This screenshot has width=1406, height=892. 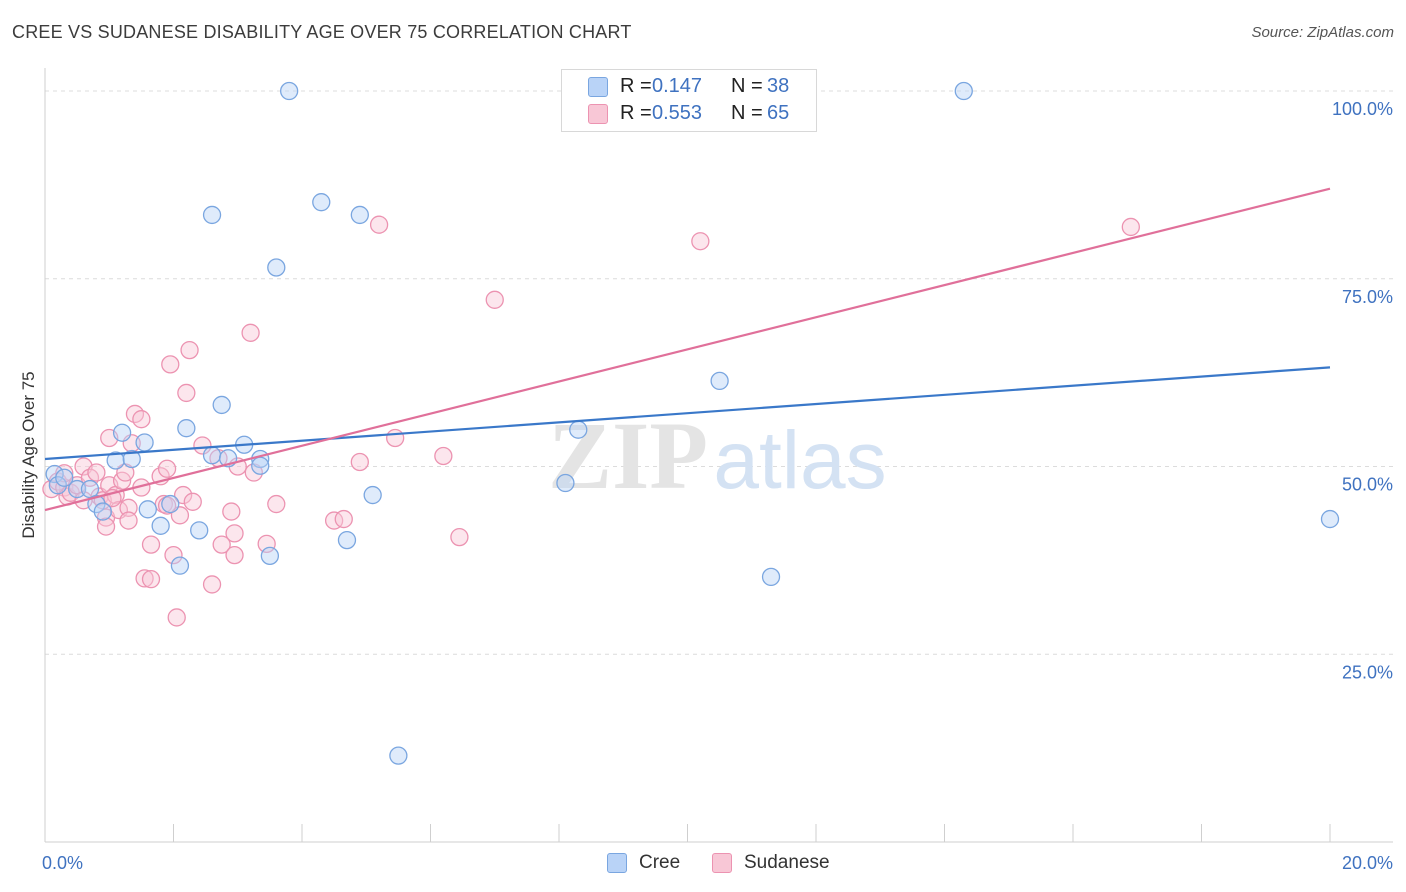 I want to click on y-tick-label: 100.0%, so click(x=1362, y=109).